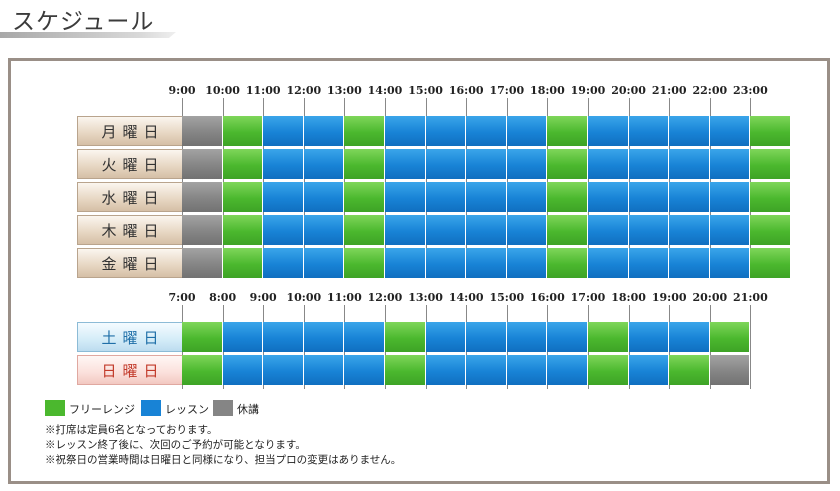 Image resolution: width=840 pixels, height=491 pixels. I want to click on time-label: 17:00, so click(588, 297).